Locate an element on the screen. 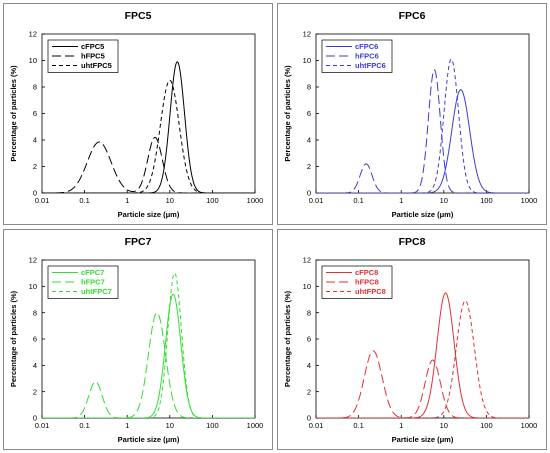 The height and width of the screenshot is (453, 550). chart2-legend-label: uhtFPC6 is located at coordinates (370, 65).